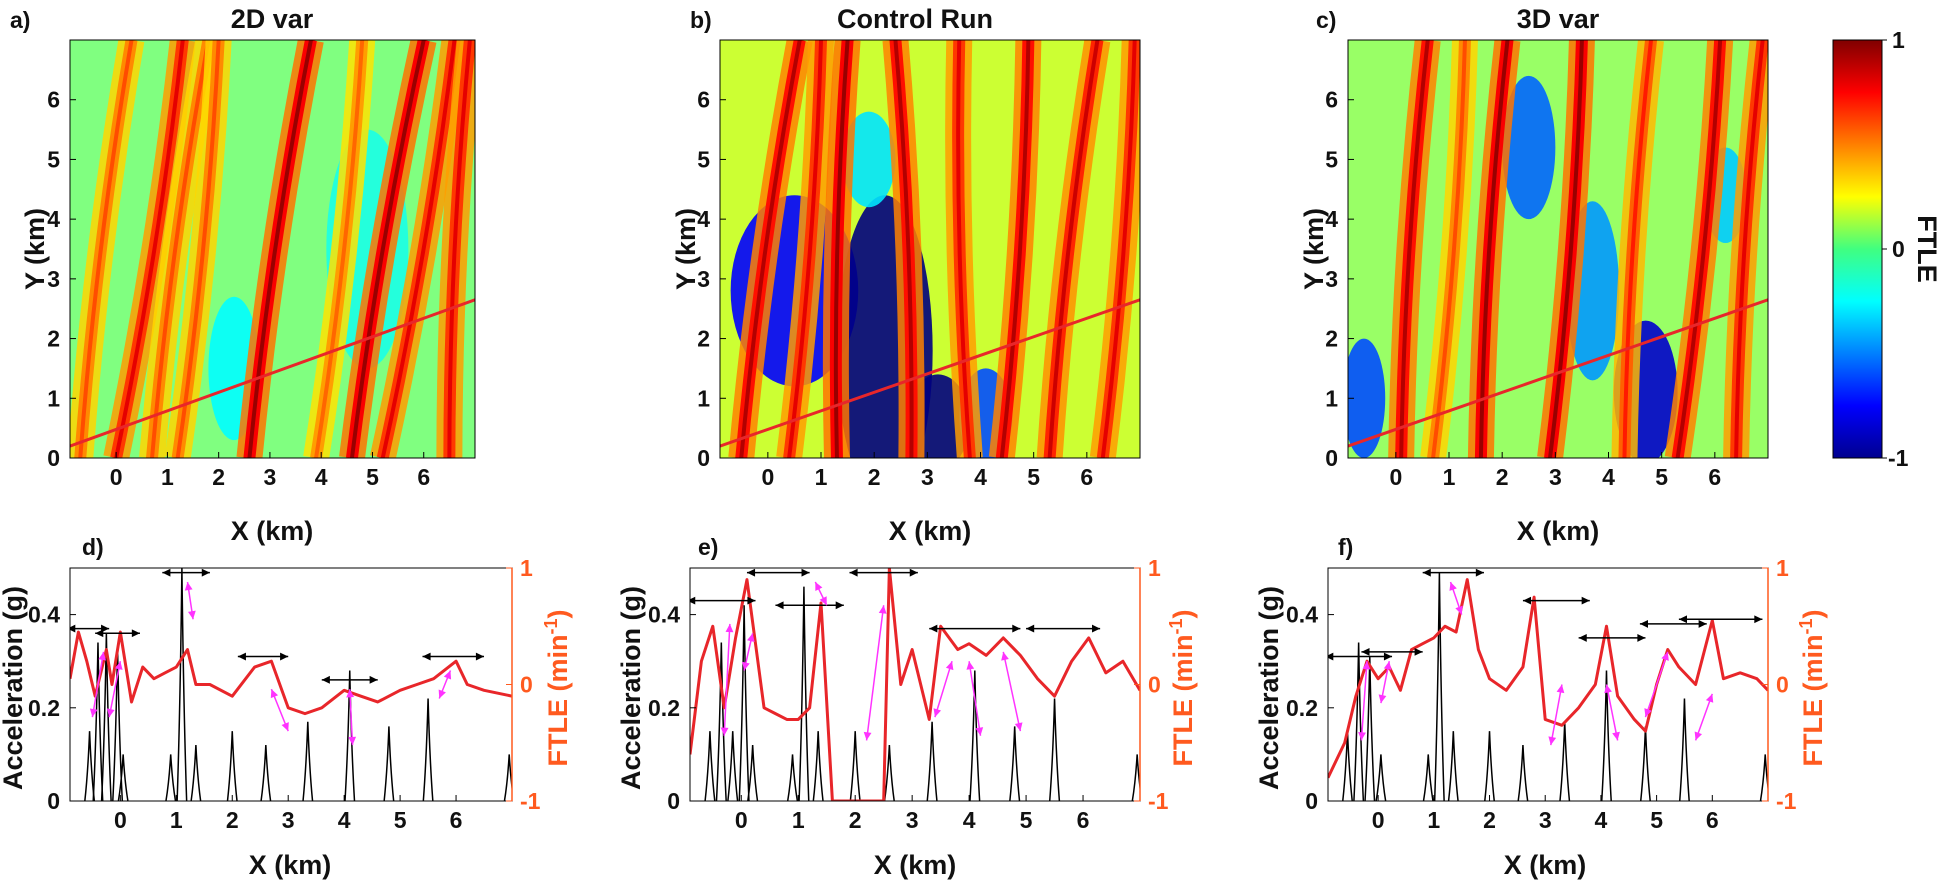 The height and width of the screenshot is (889, 1939). What do you see at coordinates (272, 249) in the screenshot?
I see `plot-frame-a` at bounding box center [272, 249].